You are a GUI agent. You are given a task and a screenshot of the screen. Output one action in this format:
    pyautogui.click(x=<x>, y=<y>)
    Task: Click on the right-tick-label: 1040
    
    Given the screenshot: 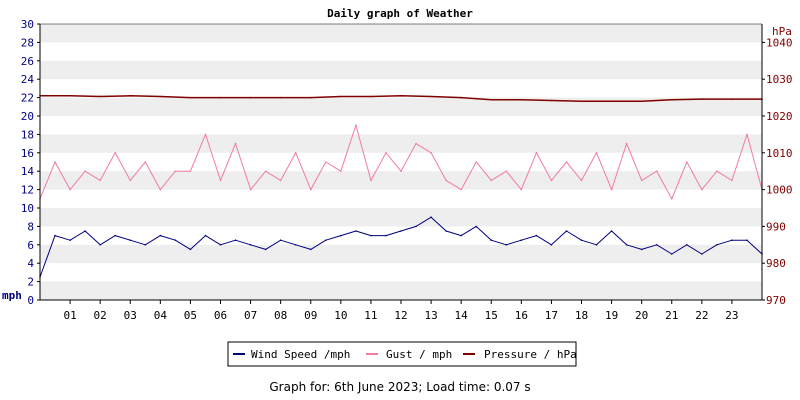 What is the action you would take?
    pyautogui.click(x=779, y=42)
    